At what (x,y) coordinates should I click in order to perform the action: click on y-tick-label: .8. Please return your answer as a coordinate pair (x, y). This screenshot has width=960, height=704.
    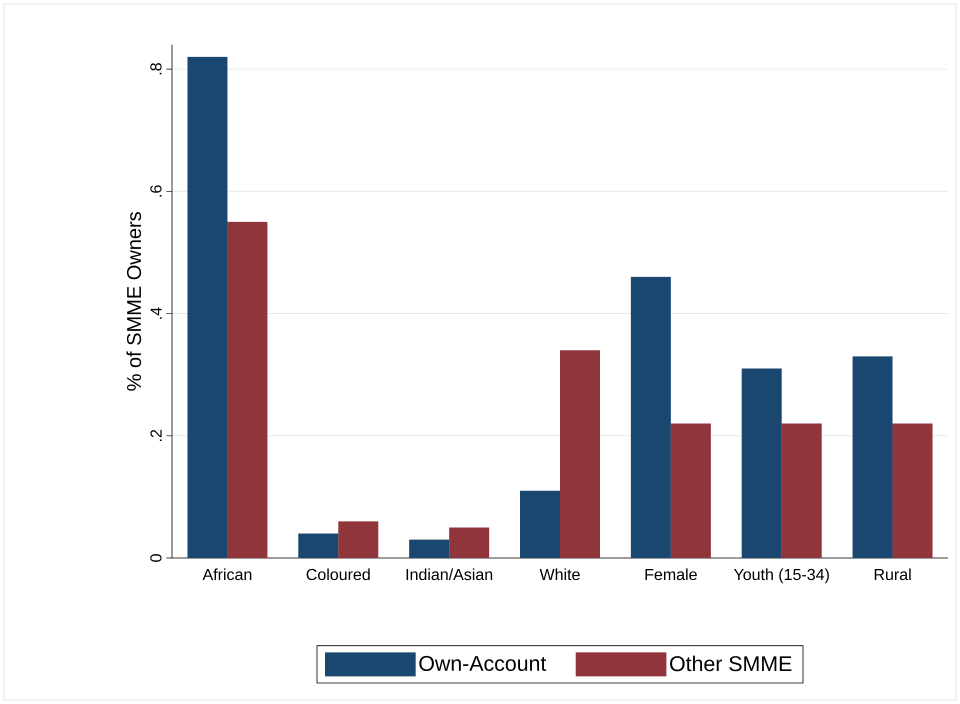
    Looking at the image, I should click on (156, 68).